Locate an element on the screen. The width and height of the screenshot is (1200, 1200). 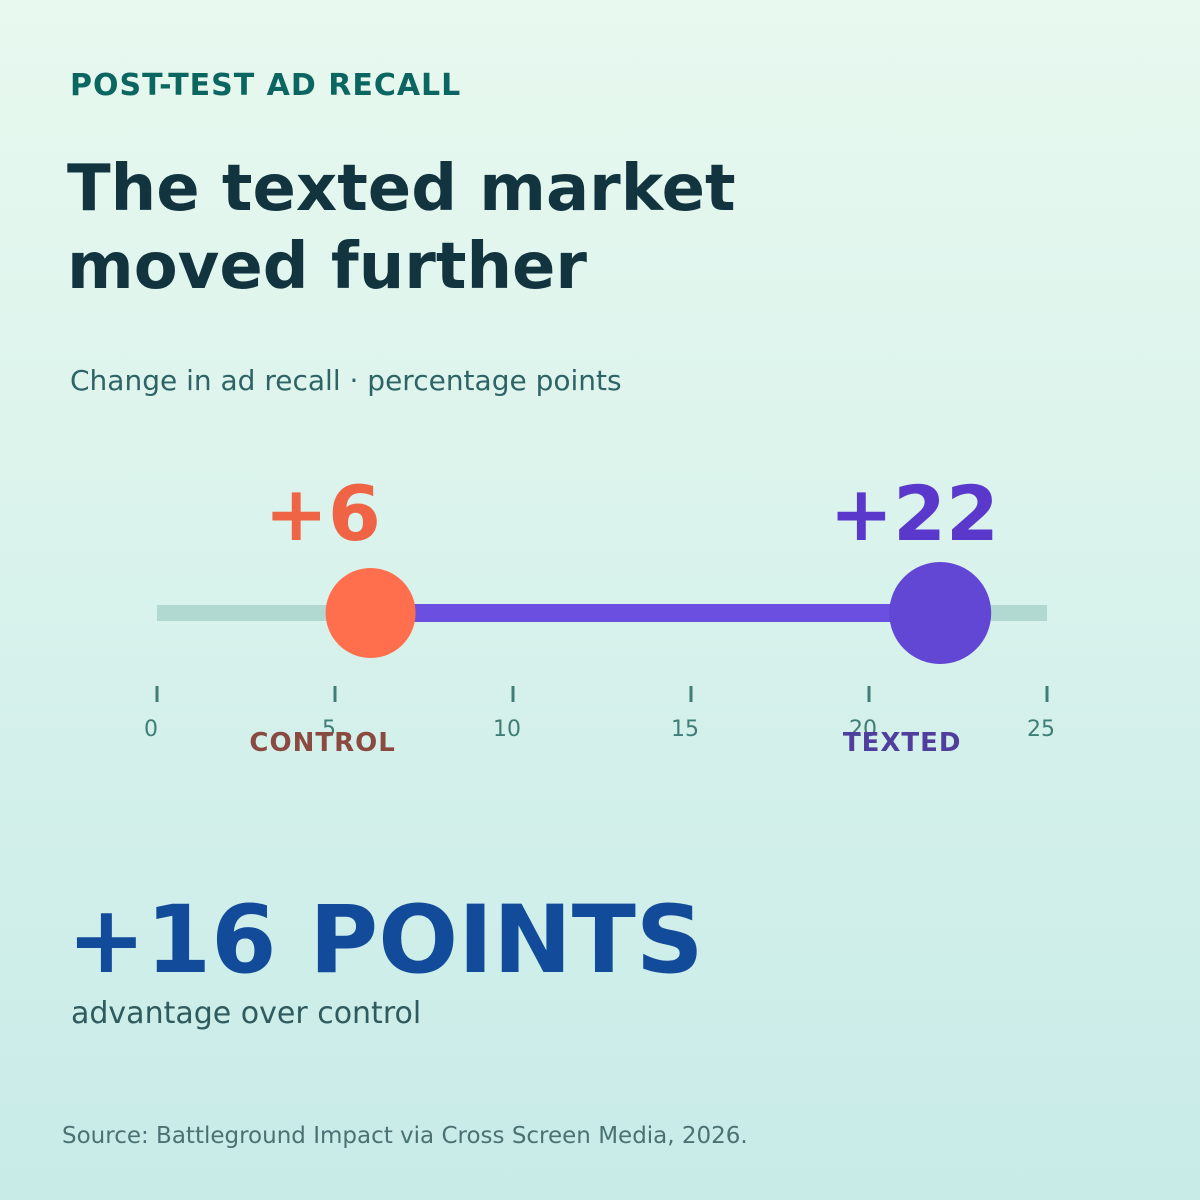
chart-subtitle: Change in ad recall · percentage points is located at coordinates (346, 380).